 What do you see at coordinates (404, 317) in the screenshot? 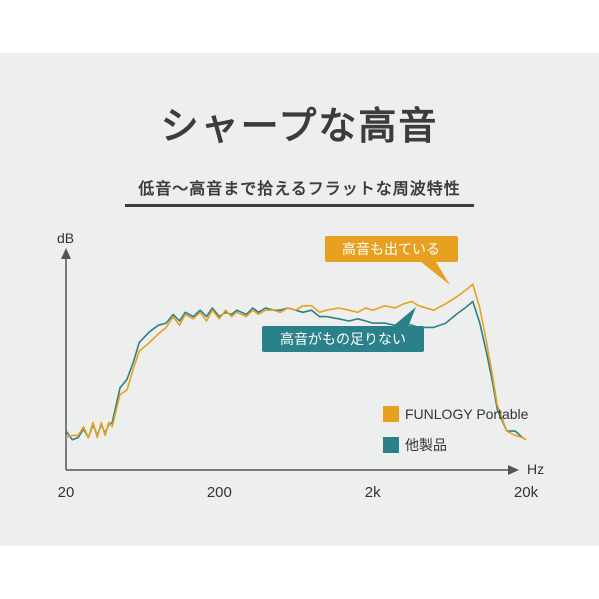
I see `callout-teal-tail` at bounding box center [404, 317].